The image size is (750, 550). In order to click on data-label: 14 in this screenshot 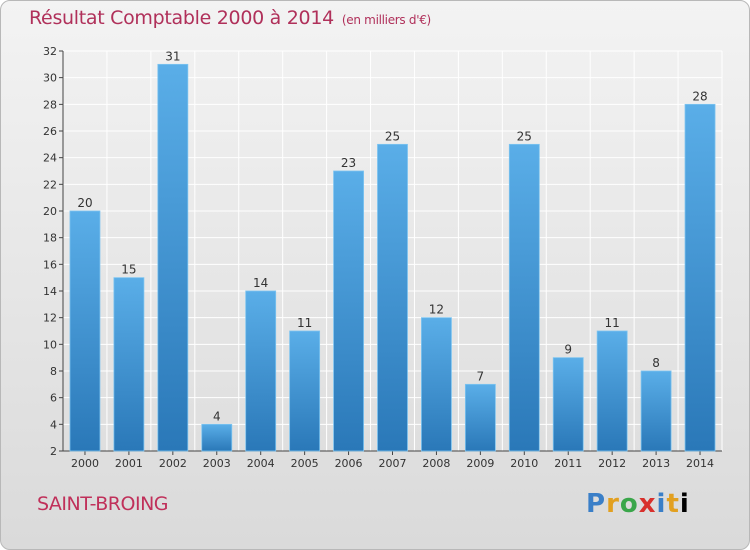, I will do `click(260, 283)`.